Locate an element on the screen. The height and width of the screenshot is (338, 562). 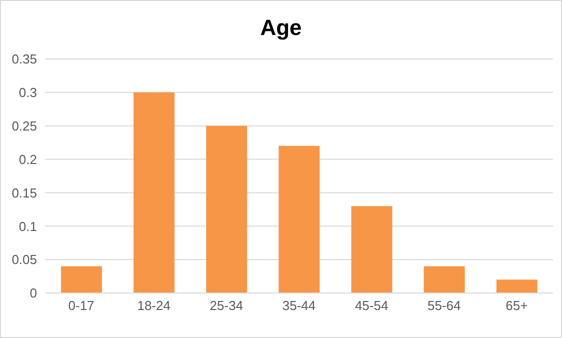
x-tick-label: 0-17 is located at coordinates (81, 306).